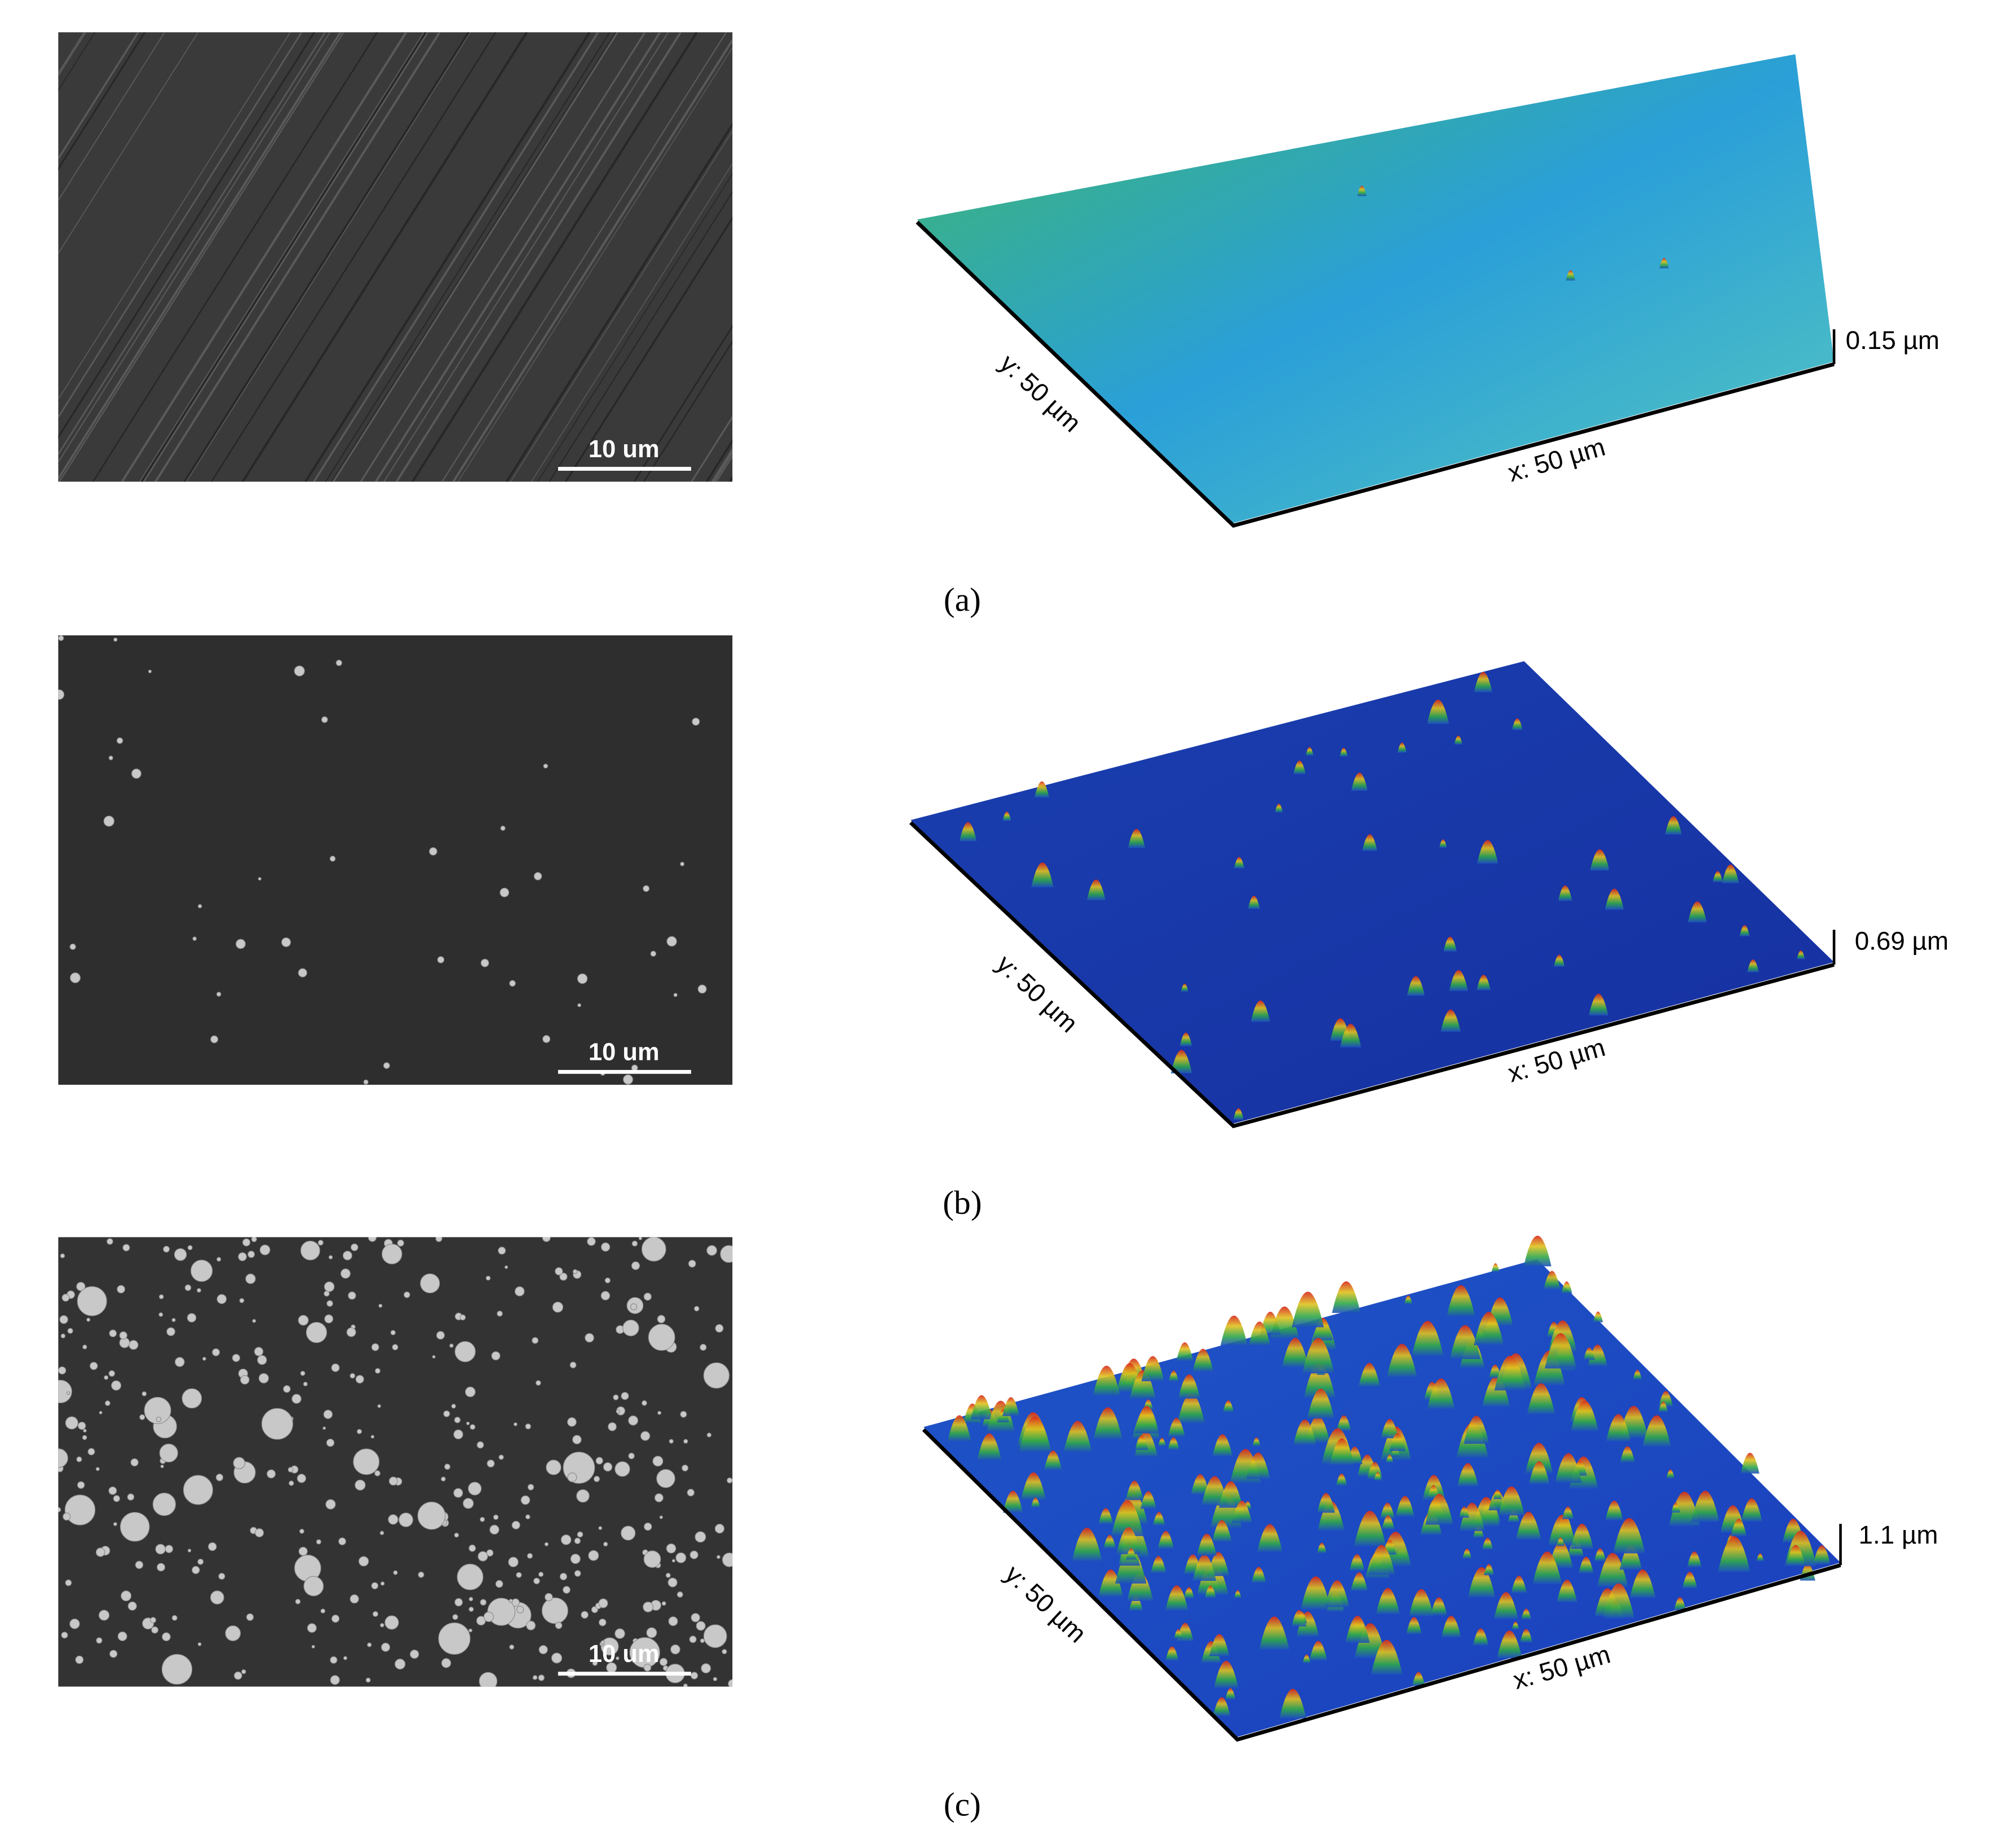 This screenshot has height=1848, width=2015. What do you see at coordinates (1898, 1534) in the screenshot?
I see `z-axis-label: 1.1 µm` at bounding box center [1898, 1534].